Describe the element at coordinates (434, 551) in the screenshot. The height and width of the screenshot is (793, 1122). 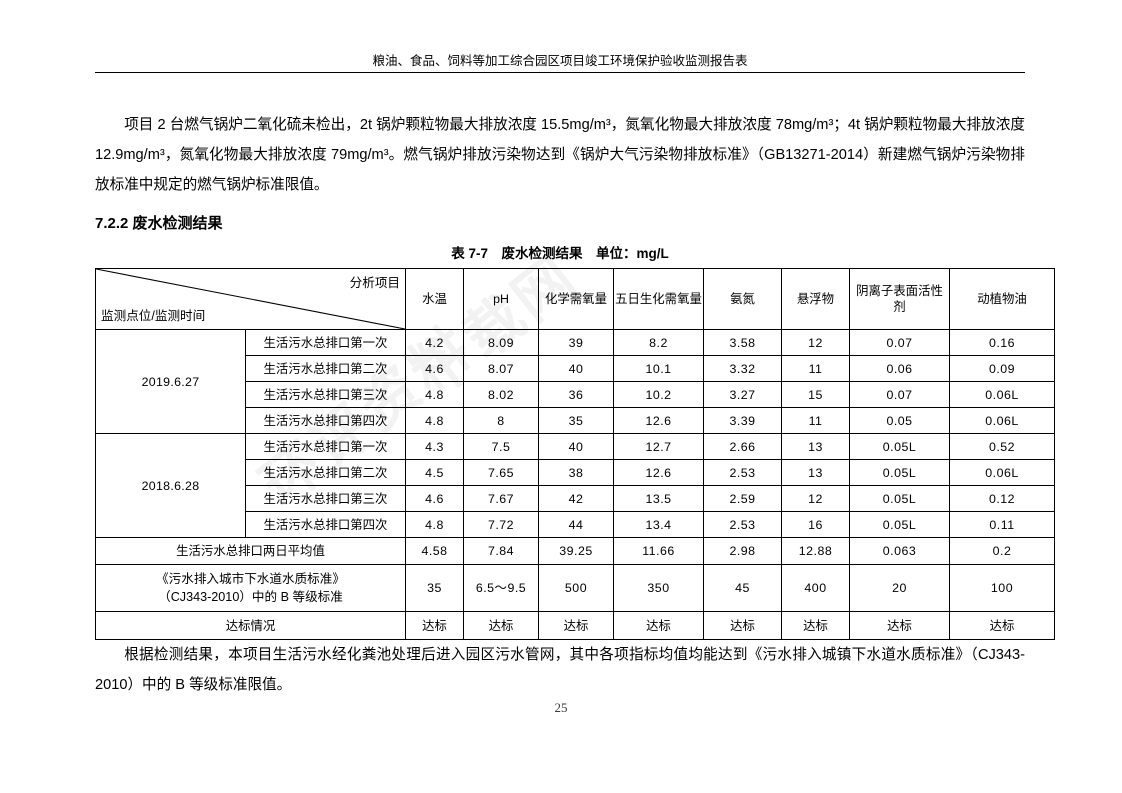
I see `avg-water-temp: 4.58` at that location.